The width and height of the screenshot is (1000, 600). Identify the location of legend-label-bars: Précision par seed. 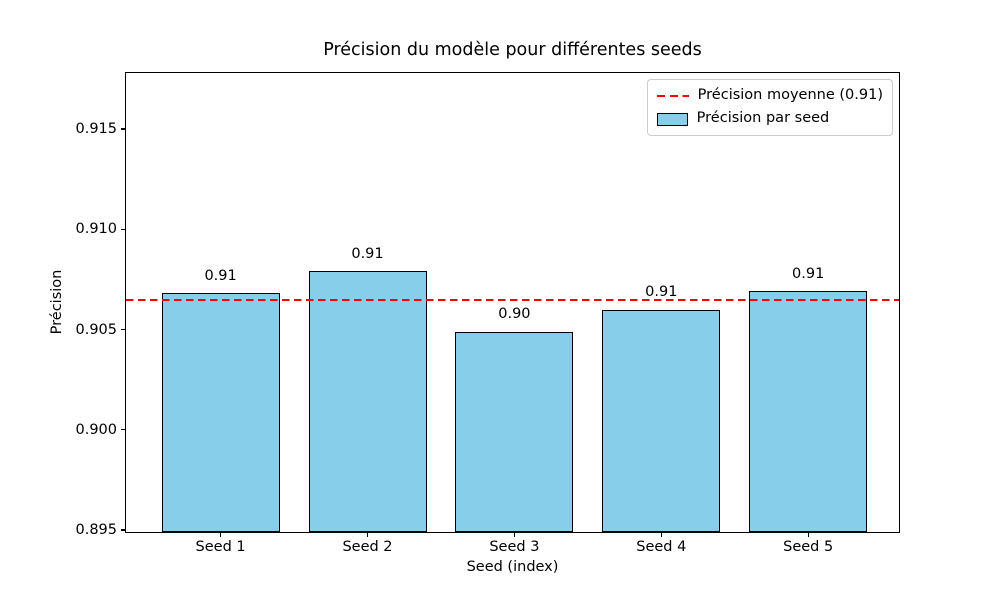
(763, 118).